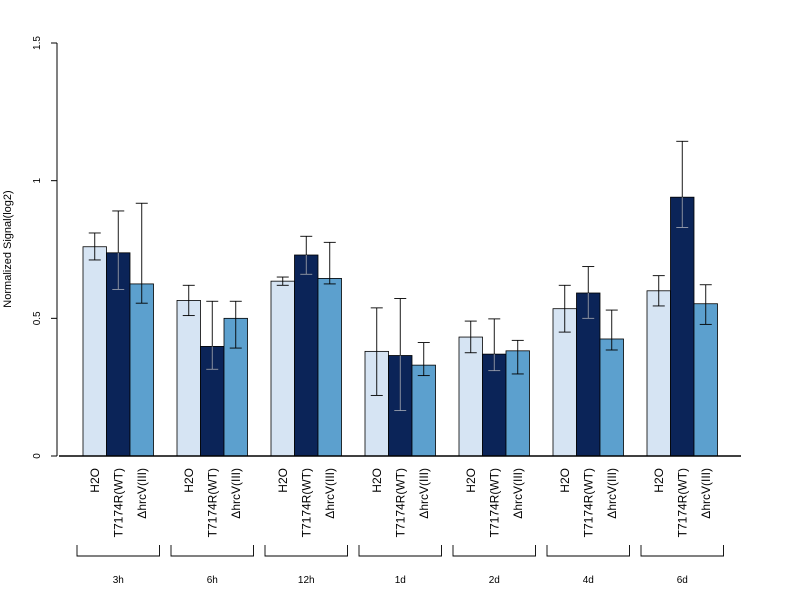  What do you see at coordinates (588, 580) in the screenshot?
I see `group-label: 4d` at bounding box center [588, 580].